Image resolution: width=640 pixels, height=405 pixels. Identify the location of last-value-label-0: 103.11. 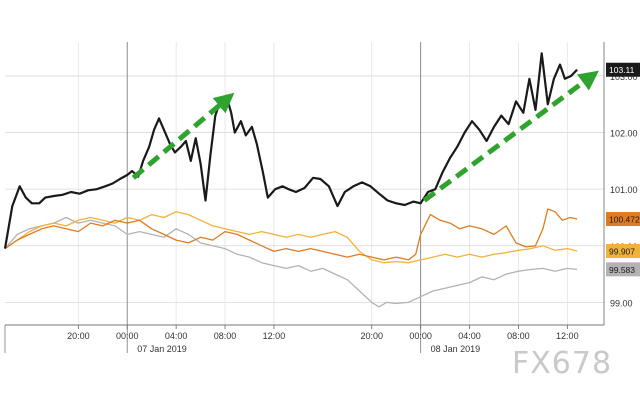
(622, 70).